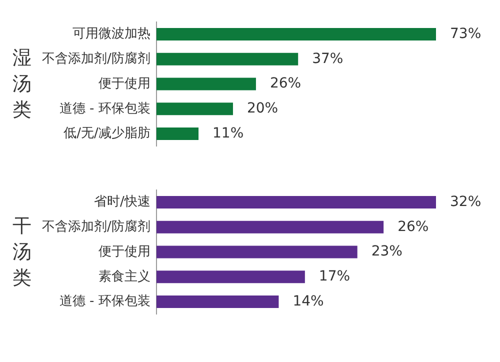  Describe the element at coordinates (22, 252) in the screenshot. I see `y-axis-title: 干汤类` at that location.